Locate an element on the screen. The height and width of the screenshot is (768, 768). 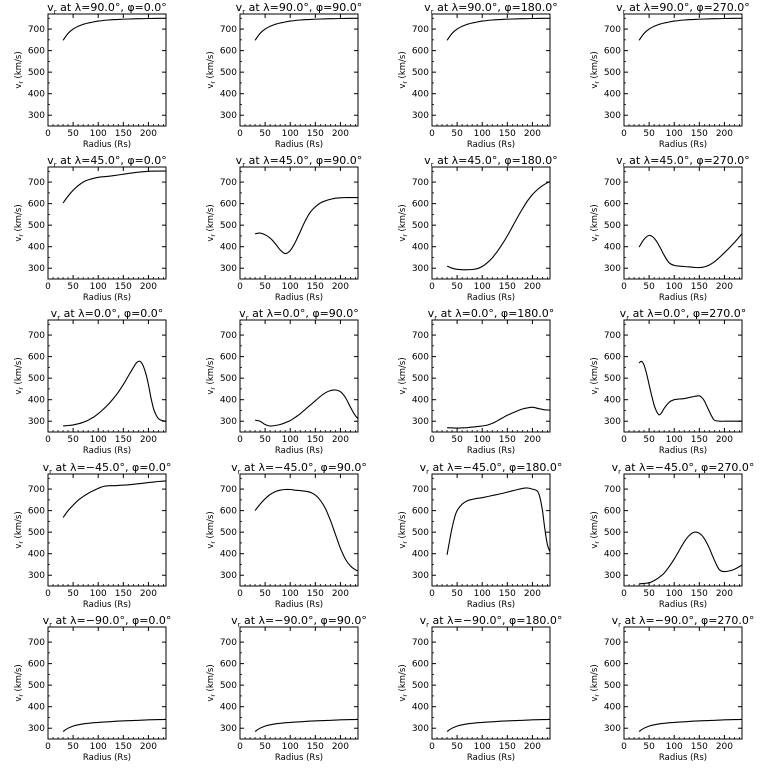
chart-title: vr at λ=−45.0°, φ=0.0° is located at coordinates (107, 468).